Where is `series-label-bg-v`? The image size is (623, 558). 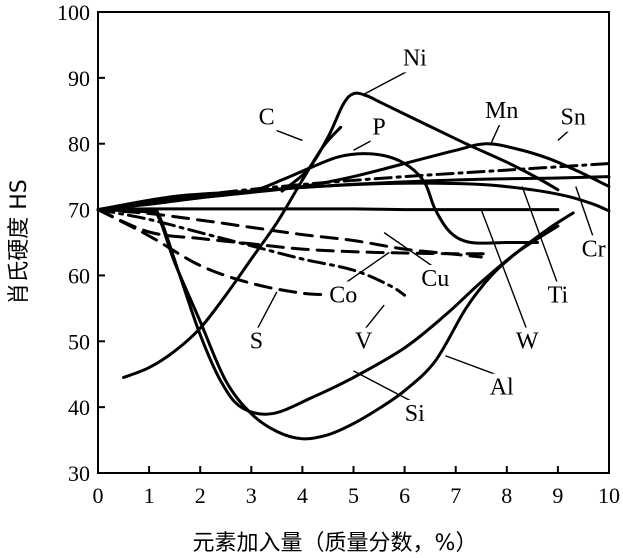 series-label-bg-v is located at coordinates (364, 341).